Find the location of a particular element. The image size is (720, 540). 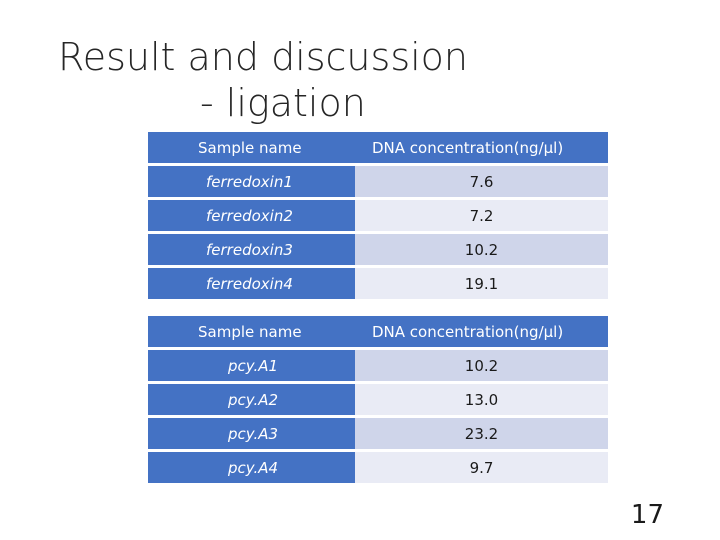

page-number: 17 is located at coordinates (647, 515).